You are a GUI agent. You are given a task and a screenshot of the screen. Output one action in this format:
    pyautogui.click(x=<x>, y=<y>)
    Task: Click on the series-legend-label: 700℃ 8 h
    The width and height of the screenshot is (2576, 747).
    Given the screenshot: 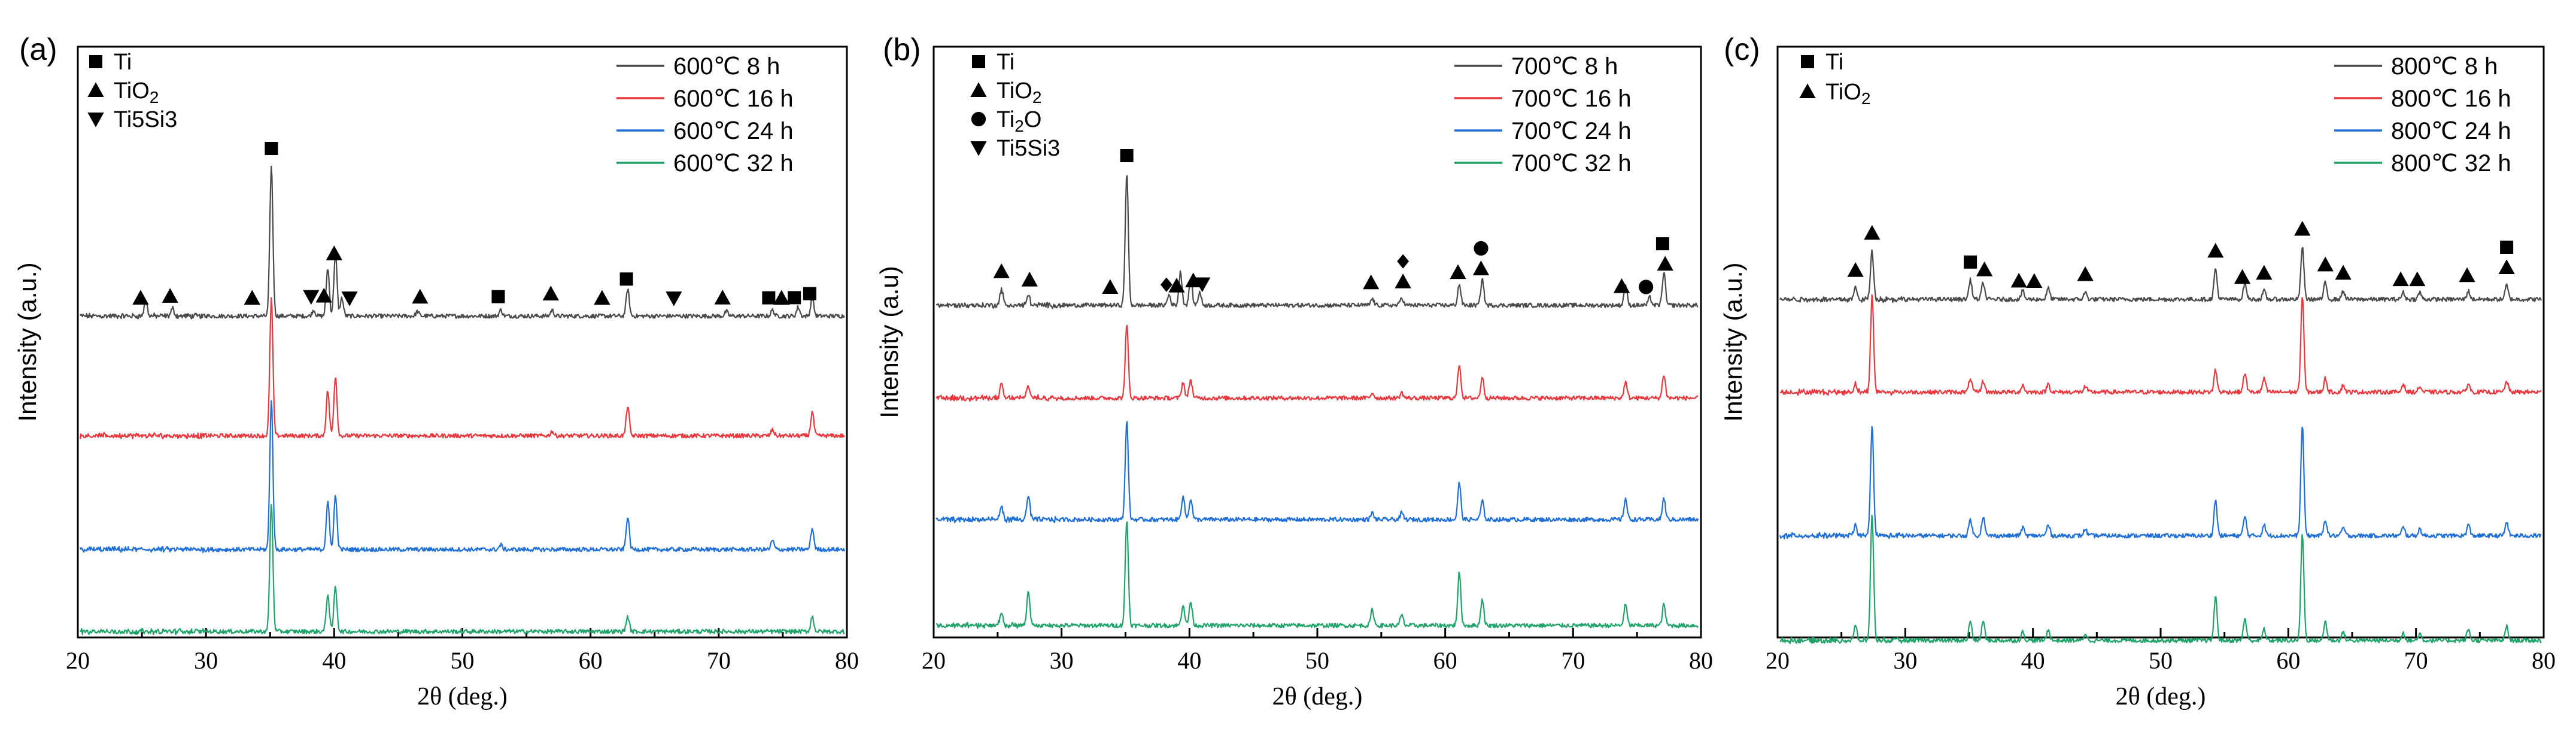 What is the action you would take?
    pyautogui.click(x=1564, y=66)
    